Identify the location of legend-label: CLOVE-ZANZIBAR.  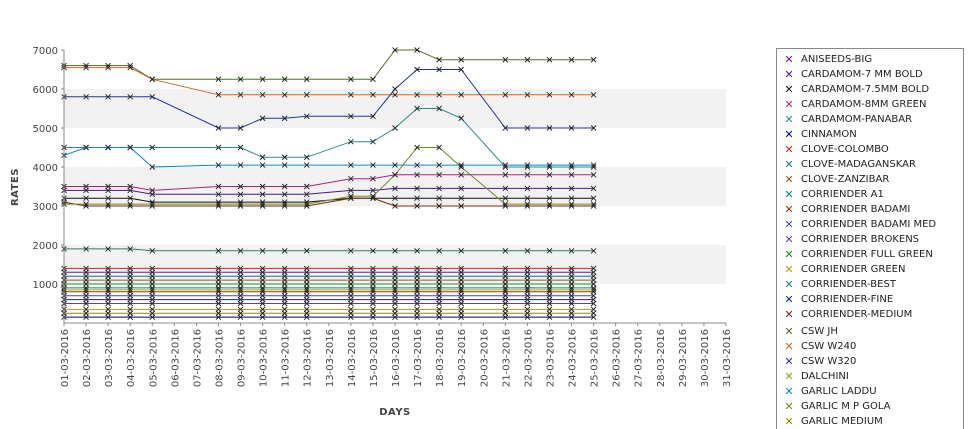
(845, 179).